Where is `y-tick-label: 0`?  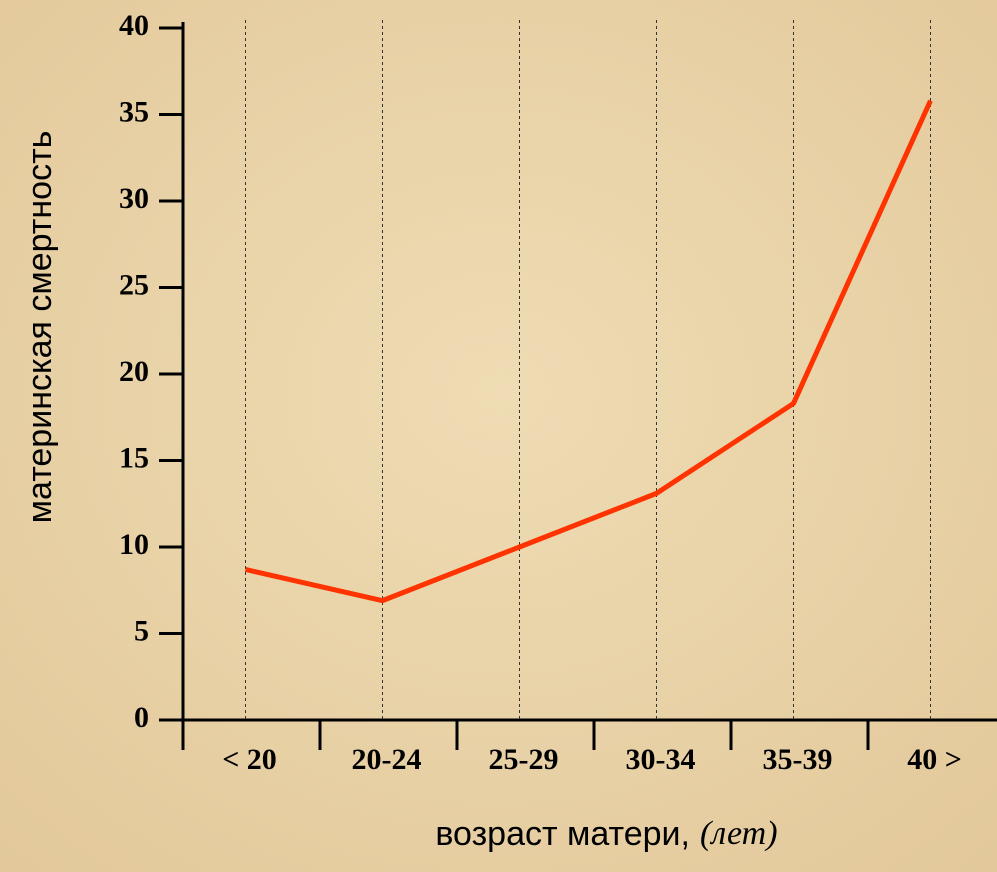
y-tick-label: 0 is located at coordinates (141, 717).